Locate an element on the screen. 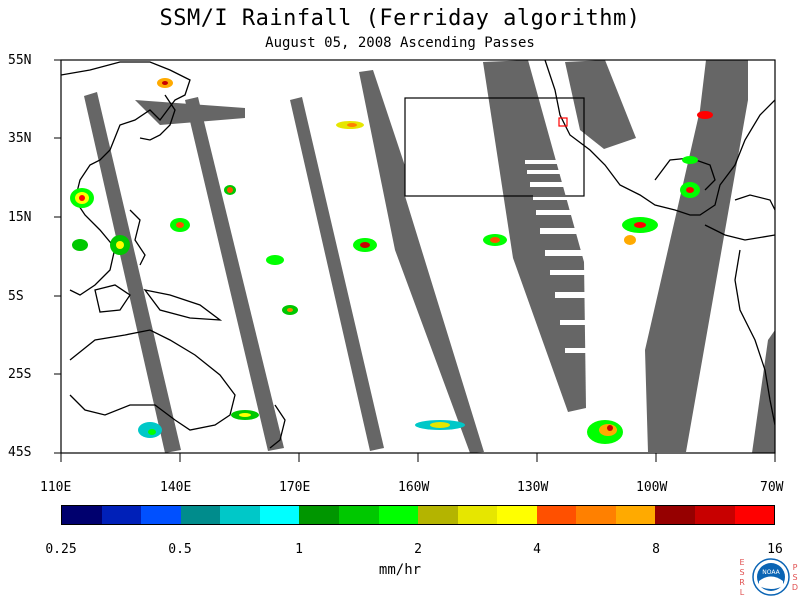 The width and height of the screenshot is (800, 600). lon-label-110e: 110E is located at coordinates (56, 487).